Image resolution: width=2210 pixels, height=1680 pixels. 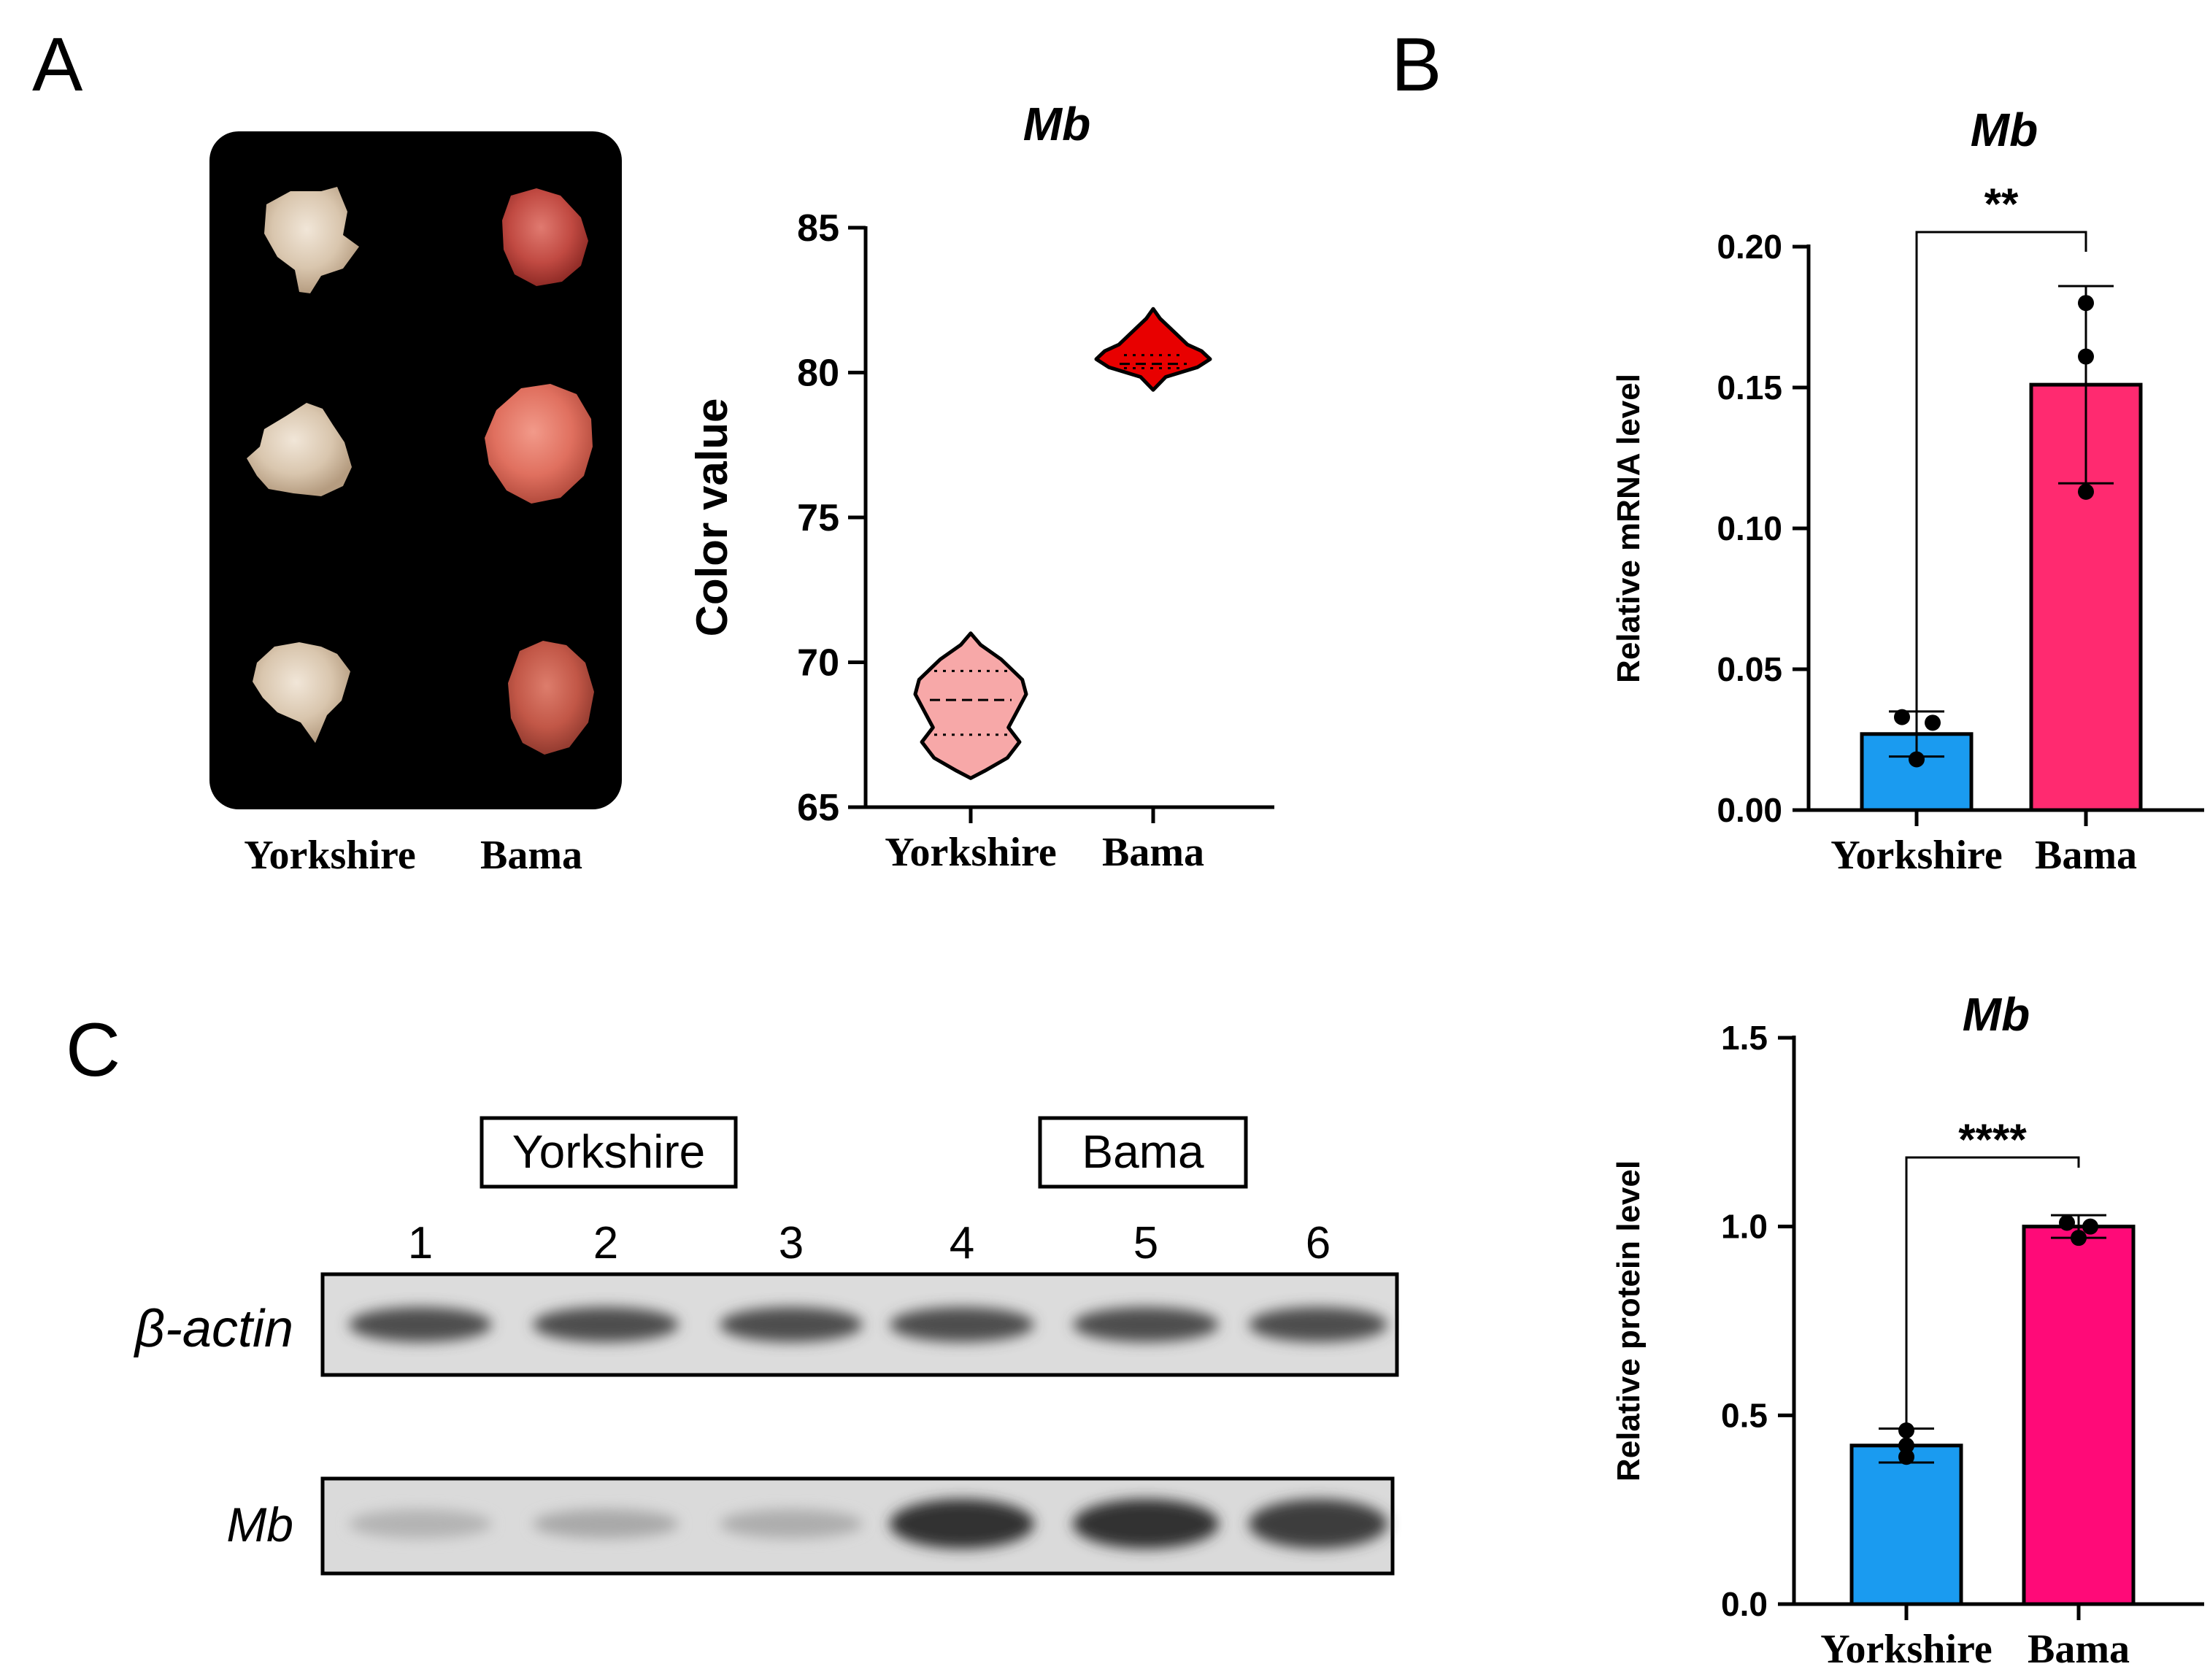 I want to click on protein-y-tick-label: 0.0, so click(x=1745, y=1604).